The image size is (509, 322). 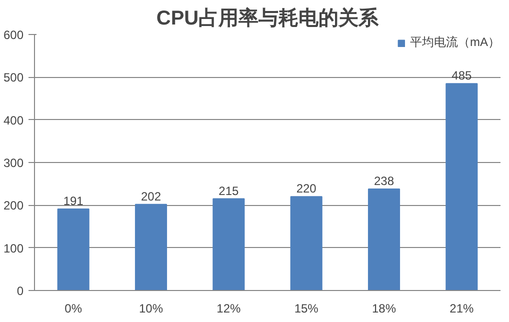 What do you see at coordinates (13, 120) in the screenshot?
I see `y-tick-label: 400` at bounding box center [13, 120].